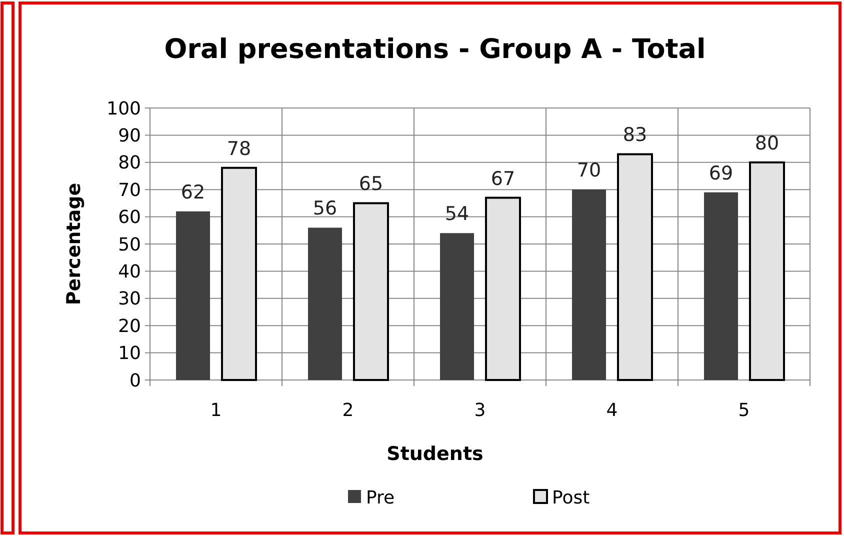 This screenshot has height=536, width=844. What do you see at coordinates (216, 410) in the screenshot?
I see `x-tick-label: 1` at bounding box center [216, 410].